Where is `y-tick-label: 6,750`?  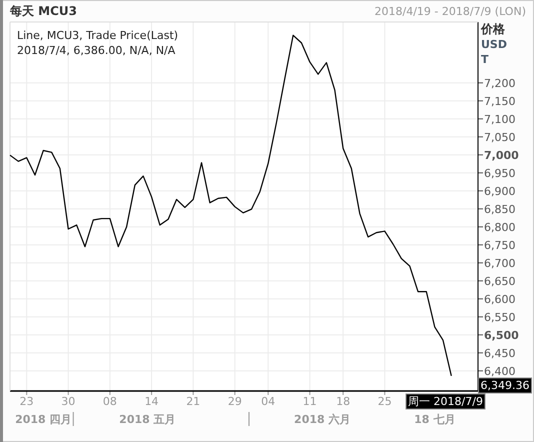 y-tick-label: 6,750 is located at coordinates (500, 245).